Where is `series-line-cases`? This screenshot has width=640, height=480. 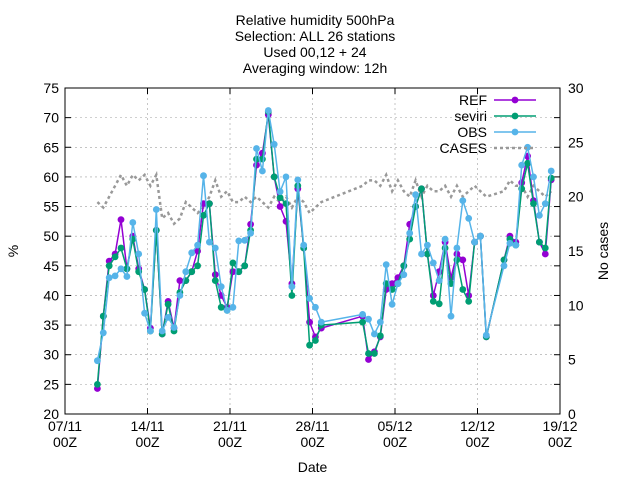 series-line-cases is located at coordinates (324, 198).